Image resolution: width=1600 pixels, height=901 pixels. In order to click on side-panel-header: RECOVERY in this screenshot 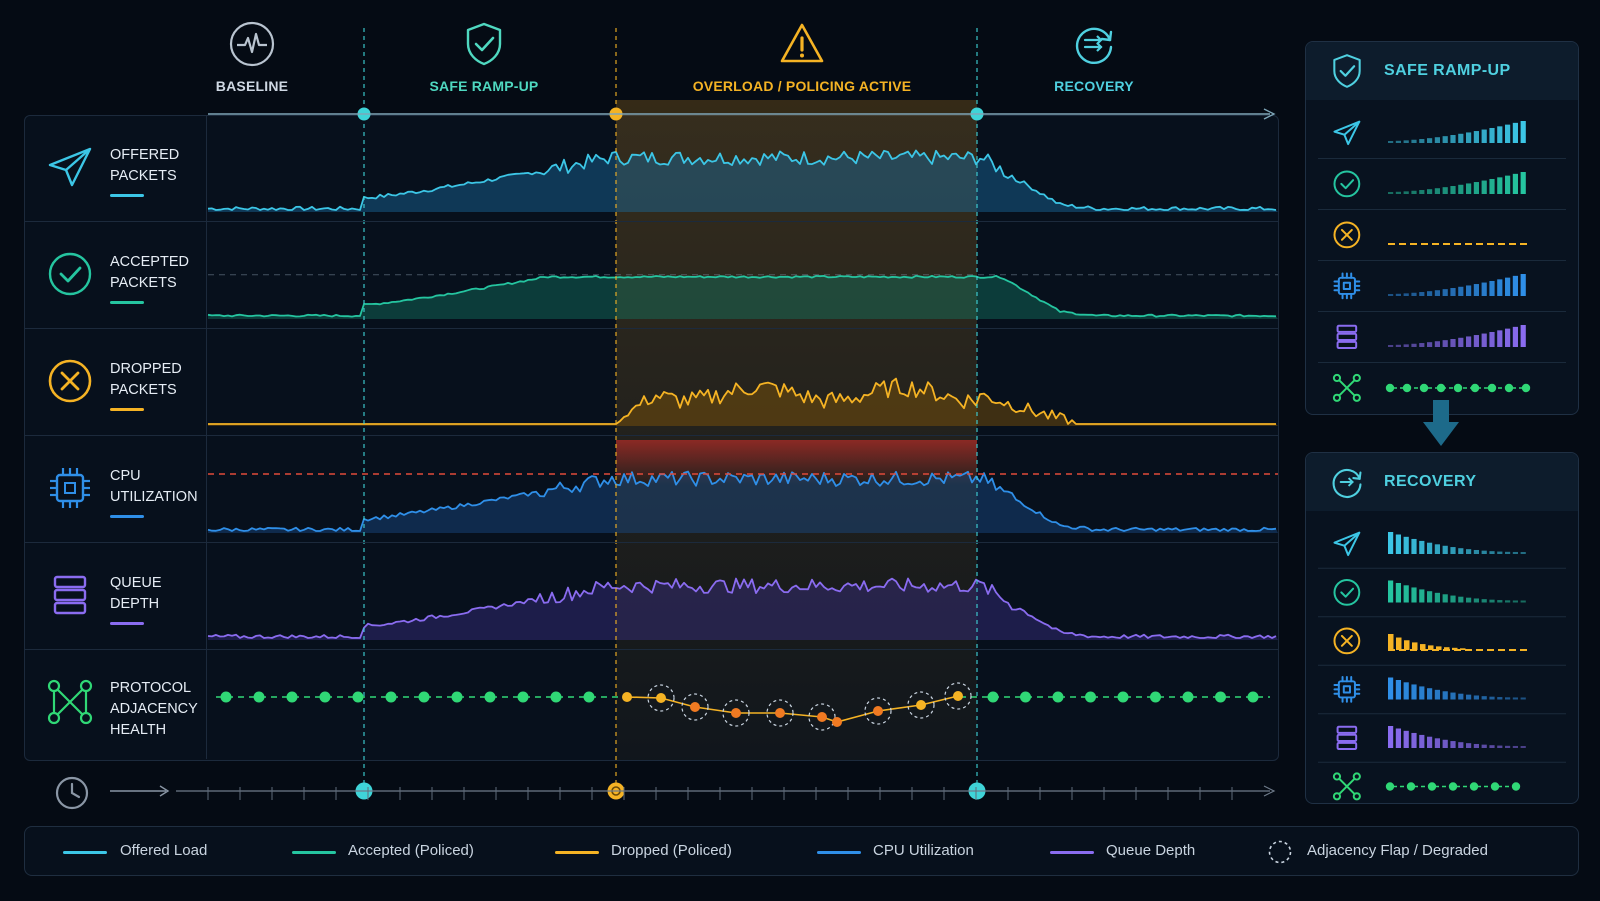, I will do `click(1442, 482)`.